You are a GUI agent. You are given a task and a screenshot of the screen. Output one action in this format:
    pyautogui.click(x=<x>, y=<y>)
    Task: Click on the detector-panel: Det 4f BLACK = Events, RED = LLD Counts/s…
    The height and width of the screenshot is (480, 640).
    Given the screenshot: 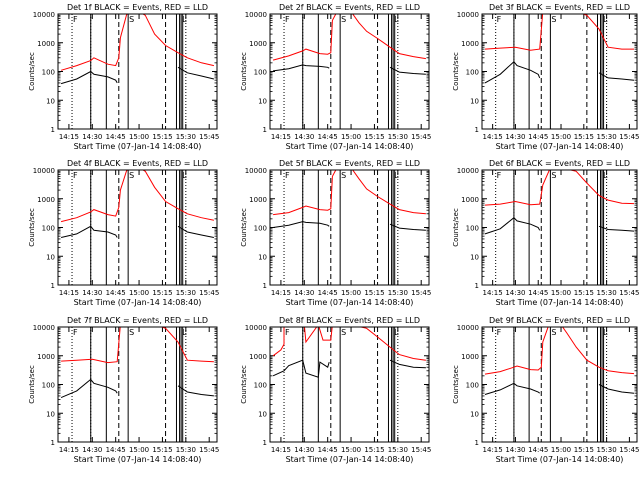 What is the action you would take?
    pyautogui.click(x=123, y=233)
    